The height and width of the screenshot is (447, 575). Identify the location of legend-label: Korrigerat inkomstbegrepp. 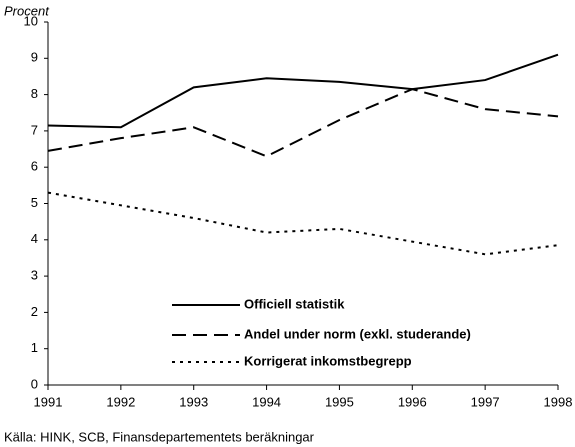
(328, 360).